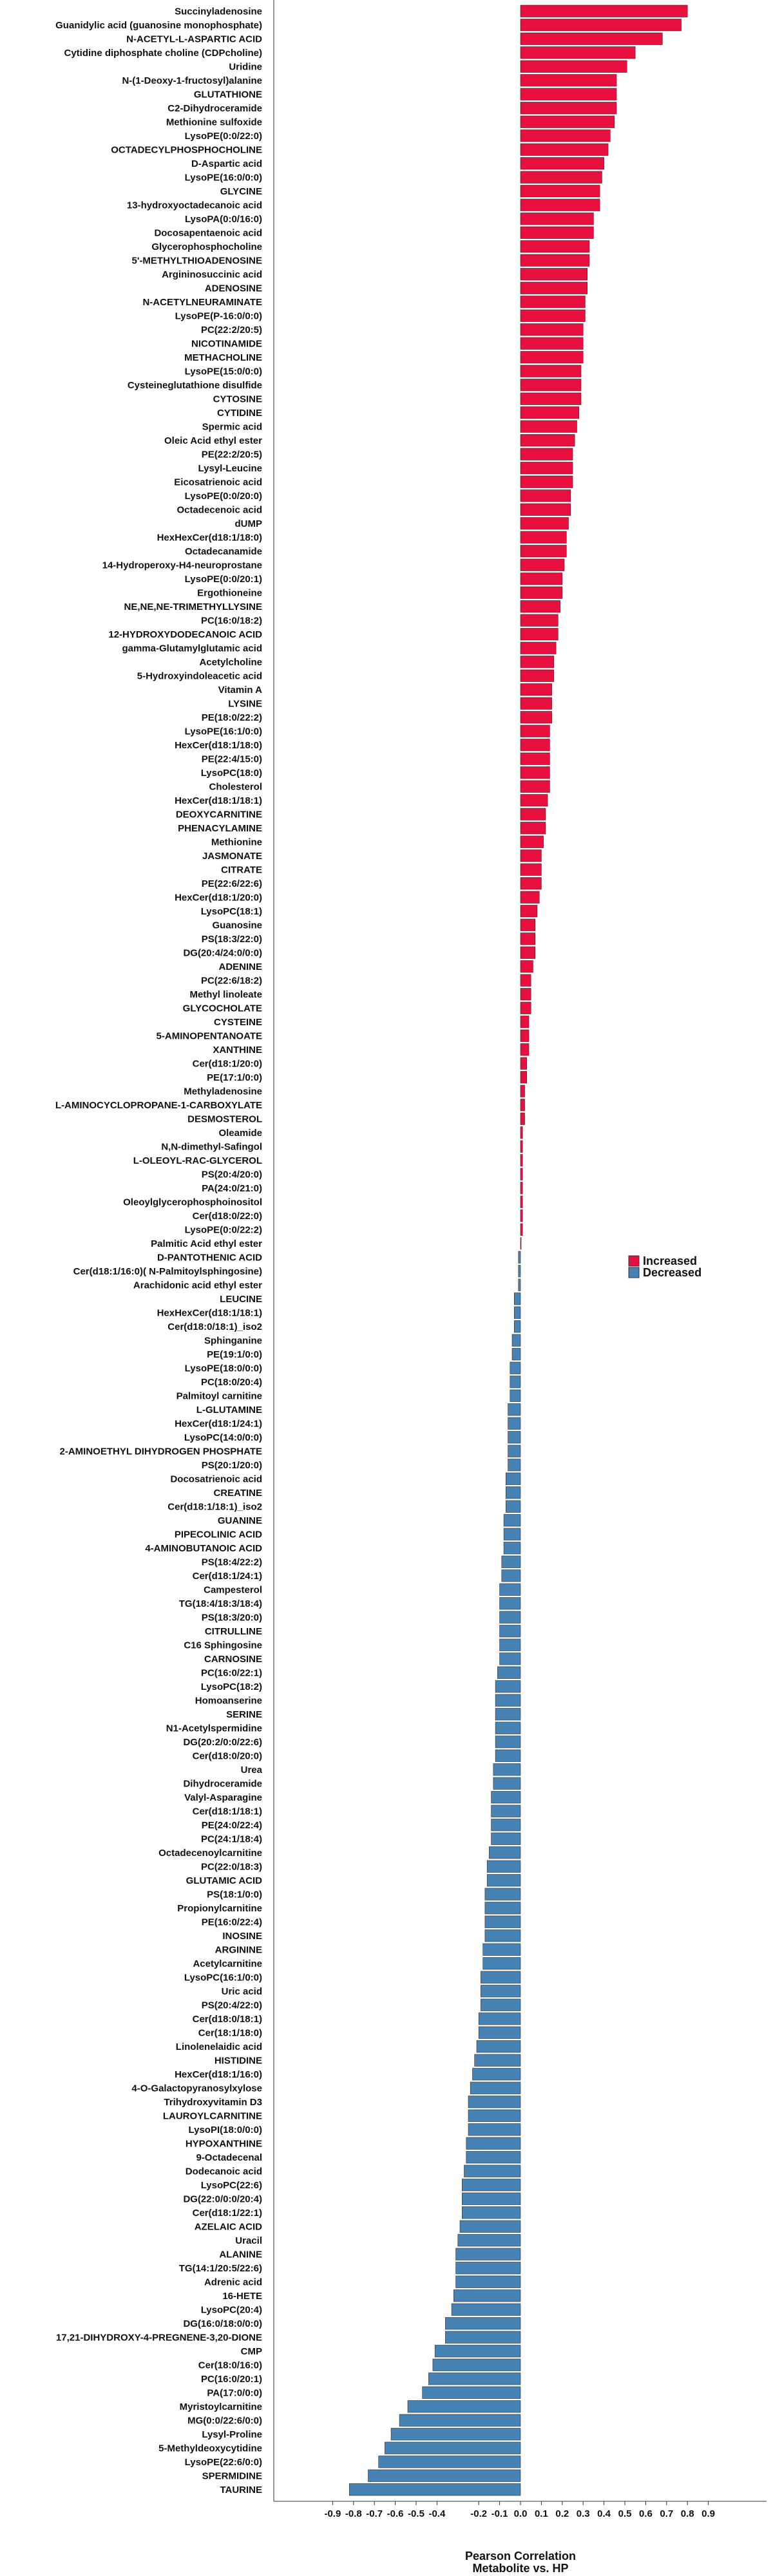  Describe the element at coordinates (207, 247) in the screenshot. I see `category-label-17: Glycerophosphocholine` at that location.